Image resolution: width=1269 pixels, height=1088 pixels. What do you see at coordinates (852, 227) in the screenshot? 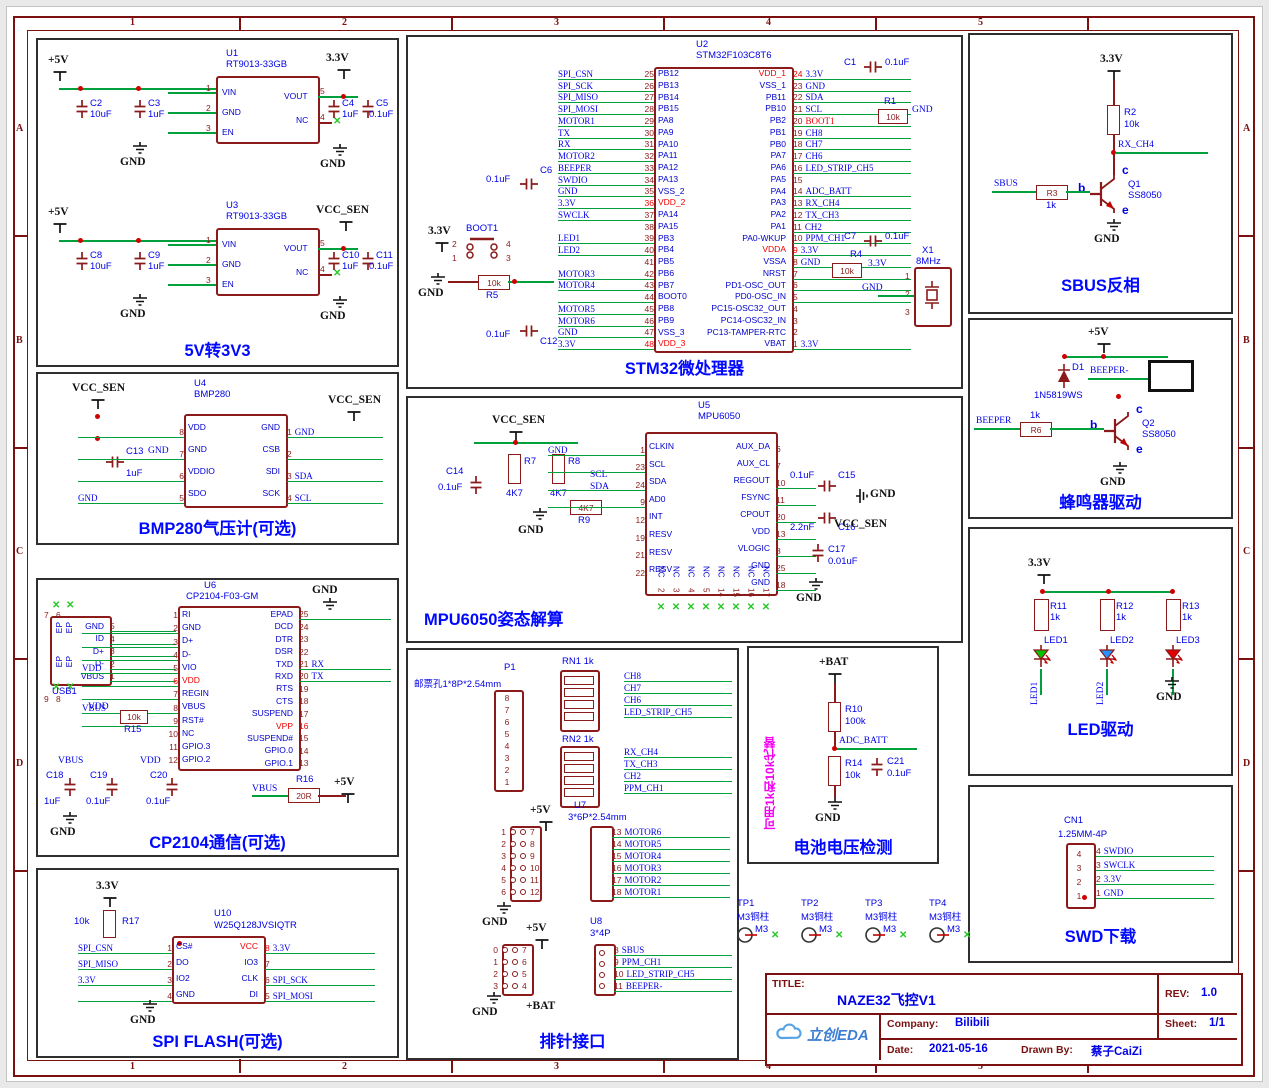
I see `pin-row: 11 CH2` at bounding box center [852, 227].